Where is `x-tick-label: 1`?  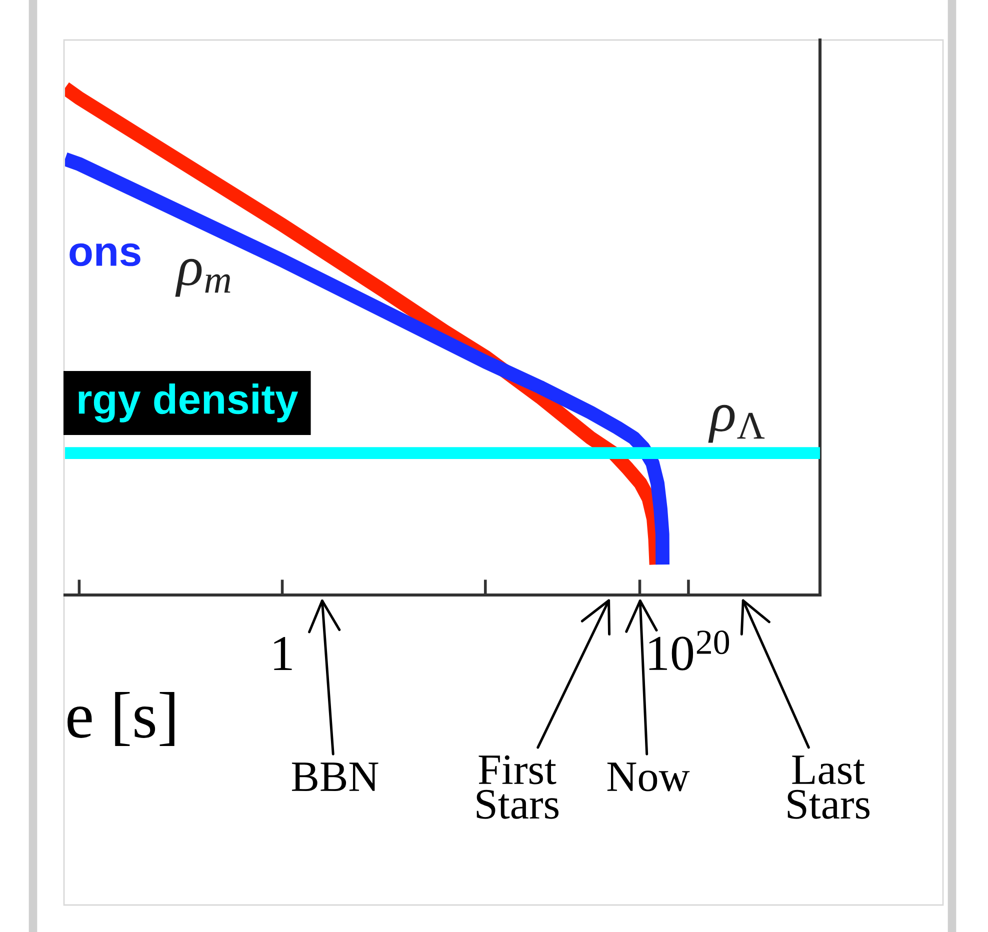 x-tick-label: 1 is located at coordinates (283, 653).